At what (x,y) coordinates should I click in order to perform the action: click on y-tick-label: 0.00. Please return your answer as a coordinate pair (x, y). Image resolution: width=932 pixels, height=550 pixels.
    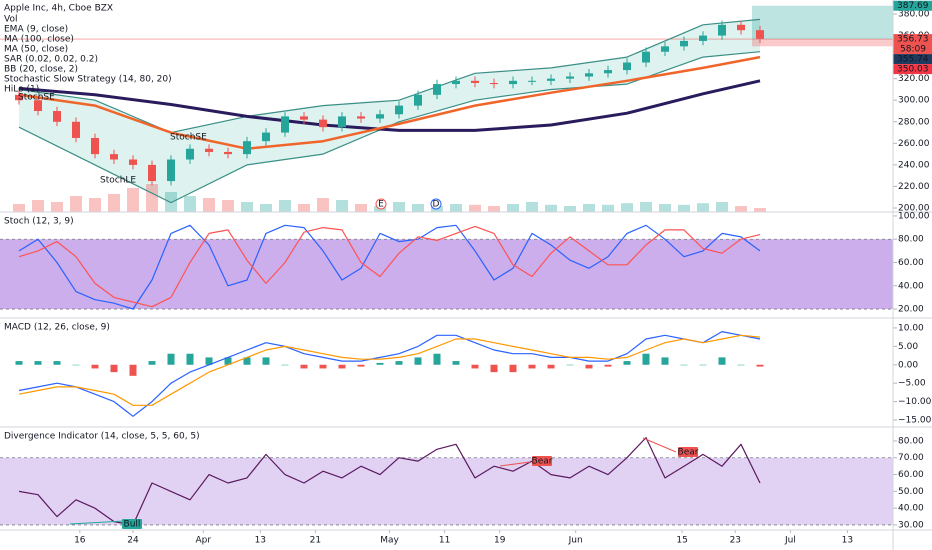
    Looking at the image, I should click on (908, 365).